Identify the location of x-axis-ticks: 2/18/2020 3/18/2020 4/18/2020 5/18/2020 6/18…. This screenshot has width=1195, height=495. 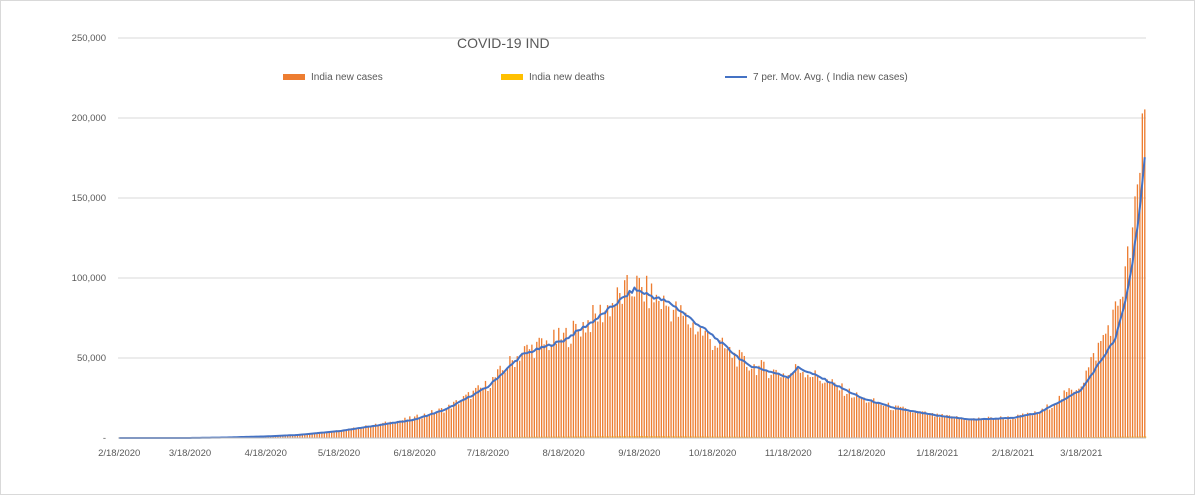
(600, 453).